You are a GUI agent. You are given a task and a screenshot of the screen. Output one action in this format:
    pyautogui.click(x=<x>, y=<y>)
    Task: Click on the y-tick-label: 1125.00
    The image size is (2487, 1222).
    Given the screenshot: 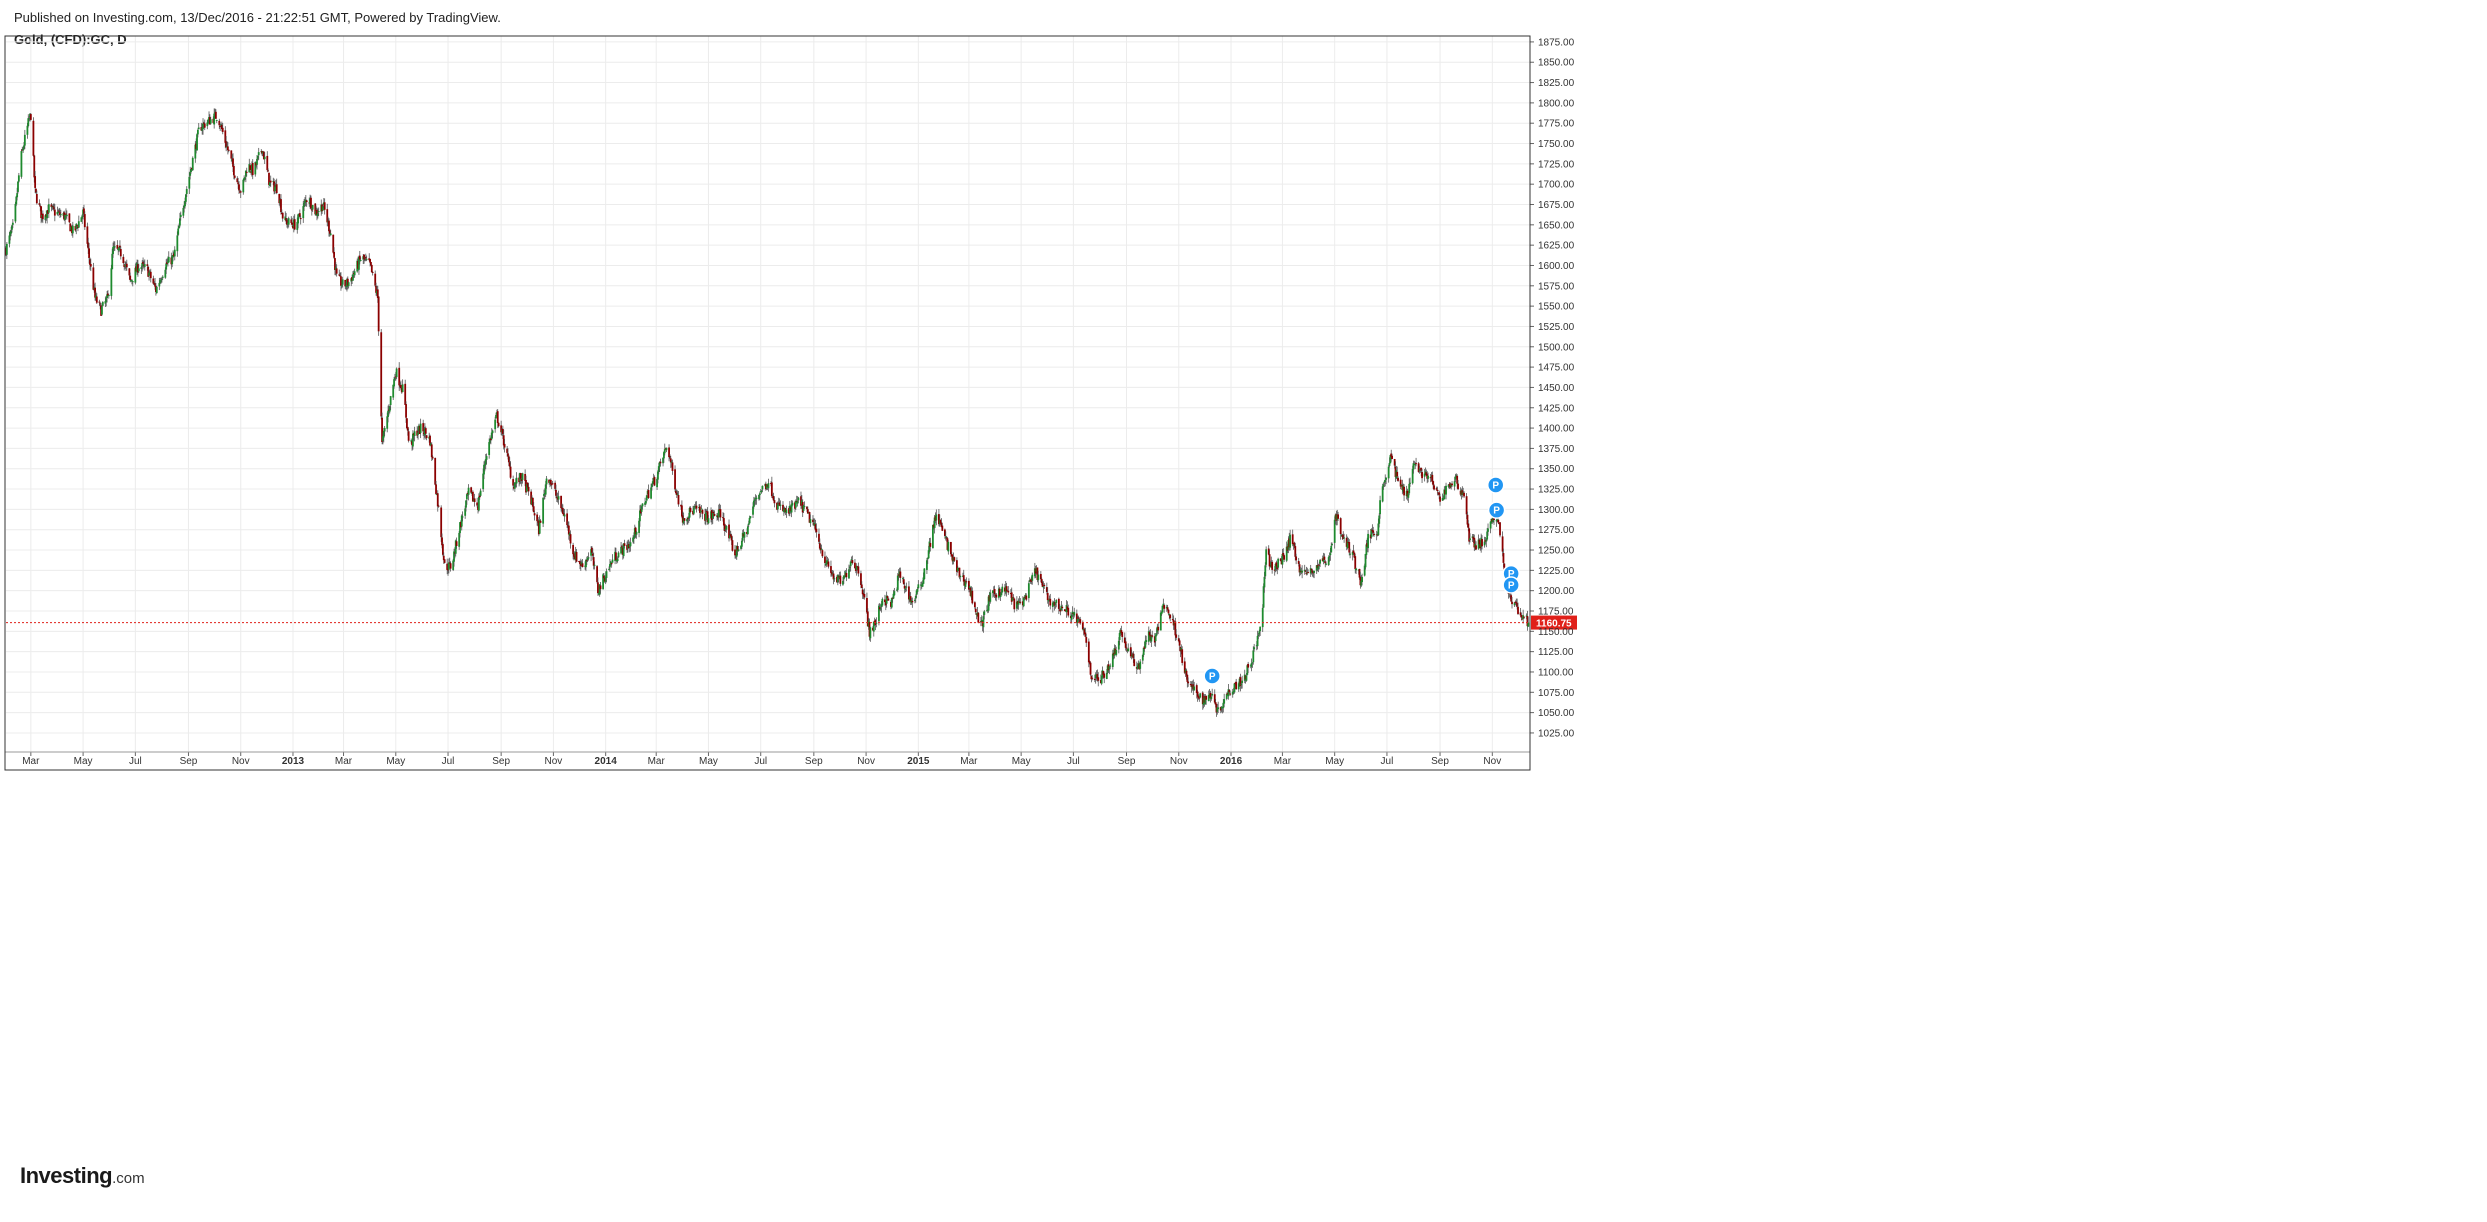 What is the action you would take?
    pyautogui.click(x=1556, y=652)
    